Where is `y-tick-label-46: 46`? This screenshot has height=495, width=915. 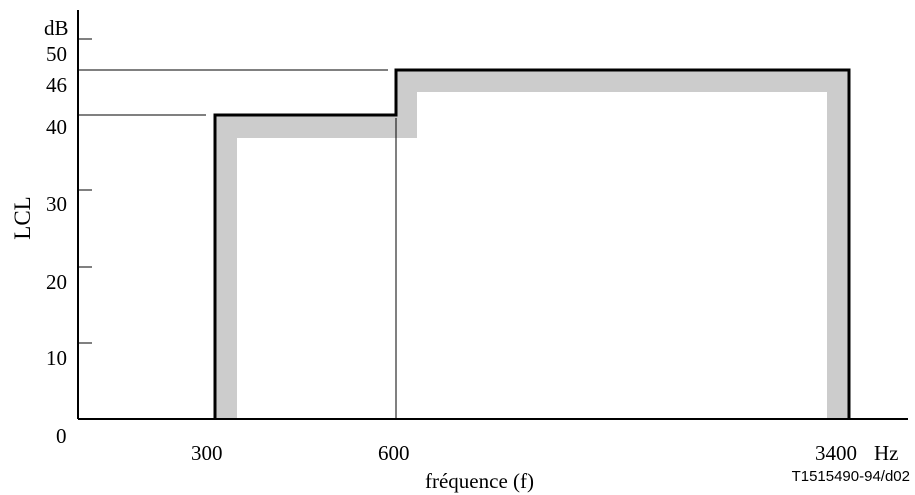 y-tick-label-46: 46 is located at coordinates (56, 85).